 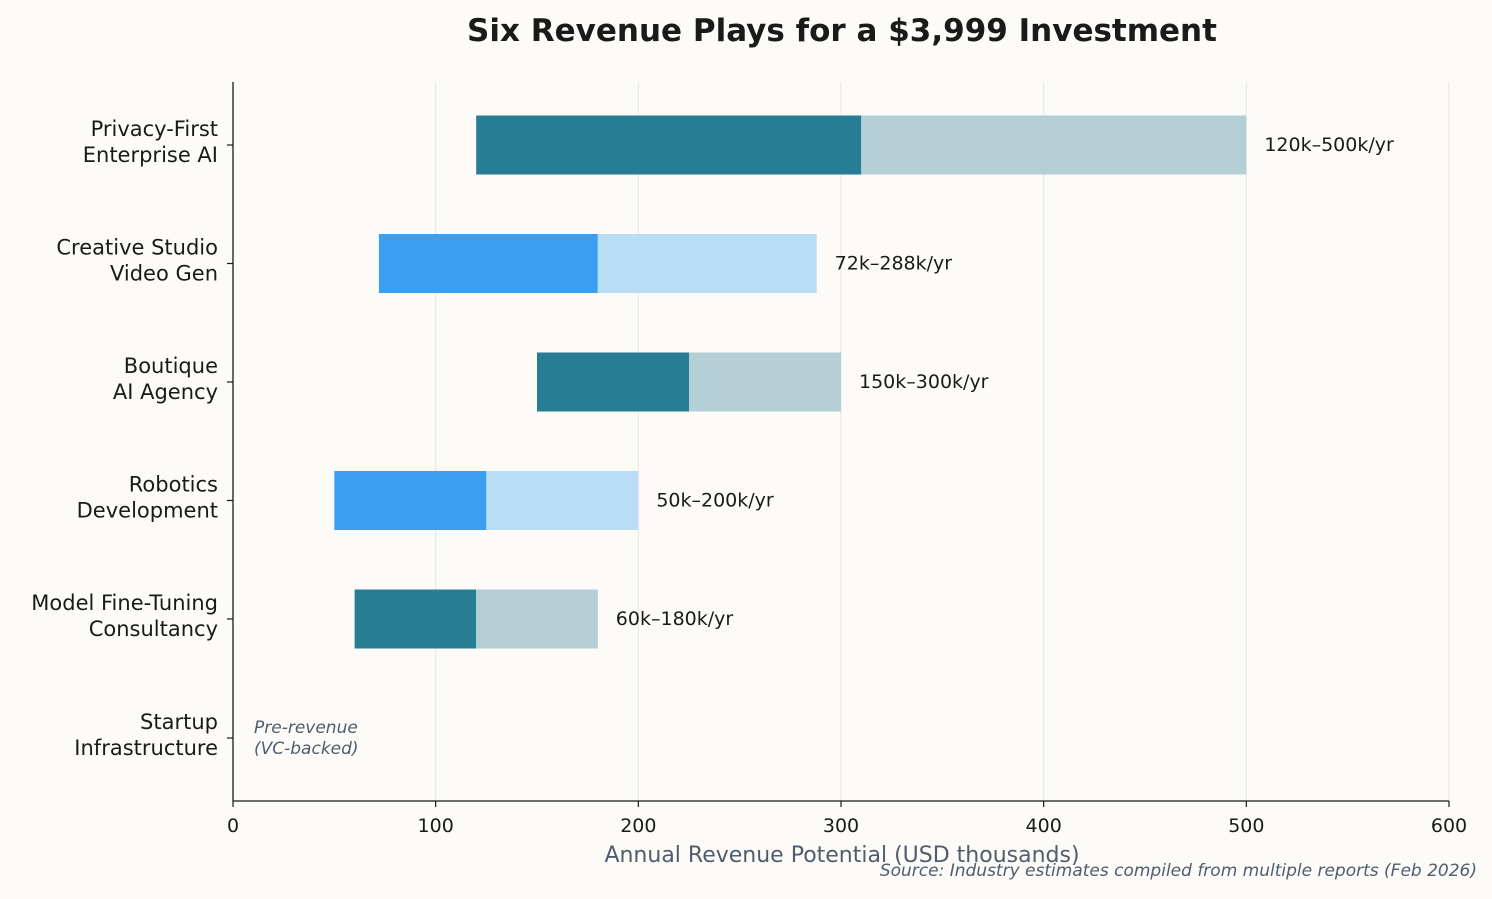 I want to click on range-data-label: 72k–288k/yr, so click(x=894, y=264).